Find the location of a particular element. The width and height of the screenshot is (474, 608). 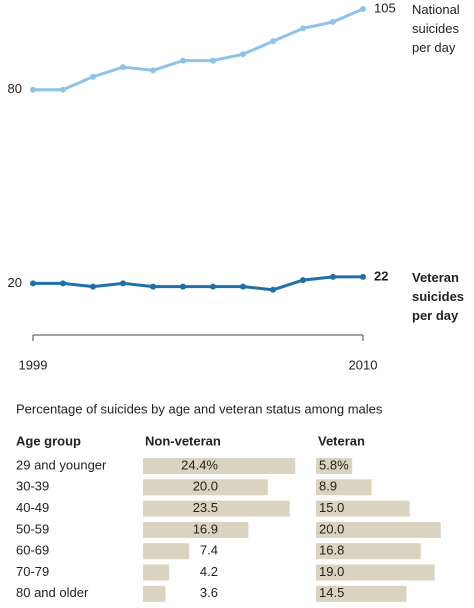

value-label: 19.0 is located at coordinates (331, 571).